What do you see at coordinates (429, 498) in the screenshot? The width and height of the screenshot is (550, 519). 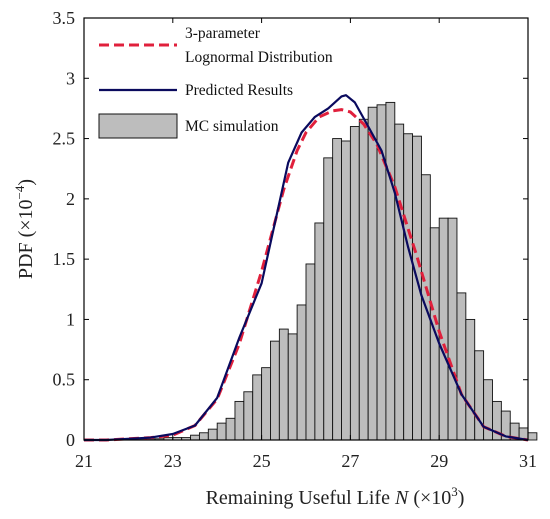 I see `x-axis-label-unit: (×10` at bounding box center [429, 498].